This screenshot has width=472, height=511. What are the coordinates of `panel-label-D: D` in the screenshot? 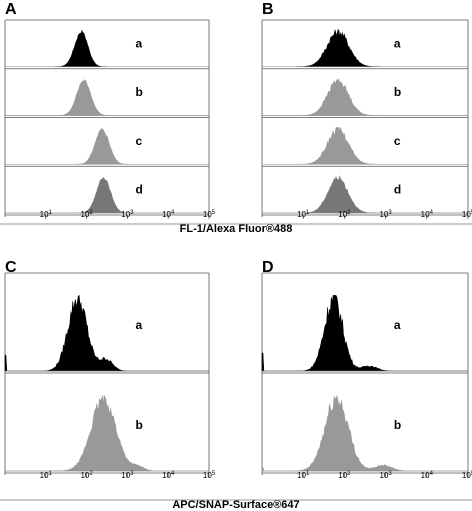 It's located at (268, 267).